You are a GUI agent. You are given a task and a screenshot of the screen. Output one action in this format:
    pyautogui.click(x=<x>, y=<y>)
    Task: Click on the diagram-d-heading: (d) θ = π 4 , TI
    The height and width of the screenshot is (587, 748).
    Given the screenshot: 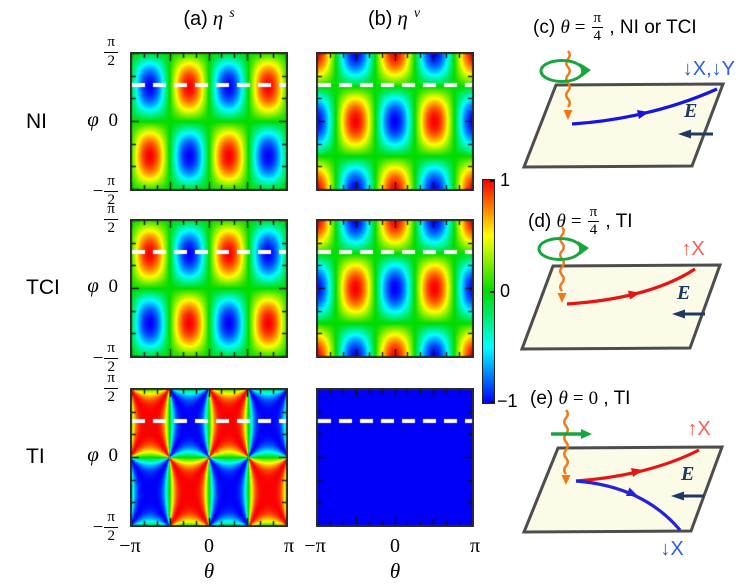 What is the action you would take?
    pyautogui.click(x=580, y=220)
    